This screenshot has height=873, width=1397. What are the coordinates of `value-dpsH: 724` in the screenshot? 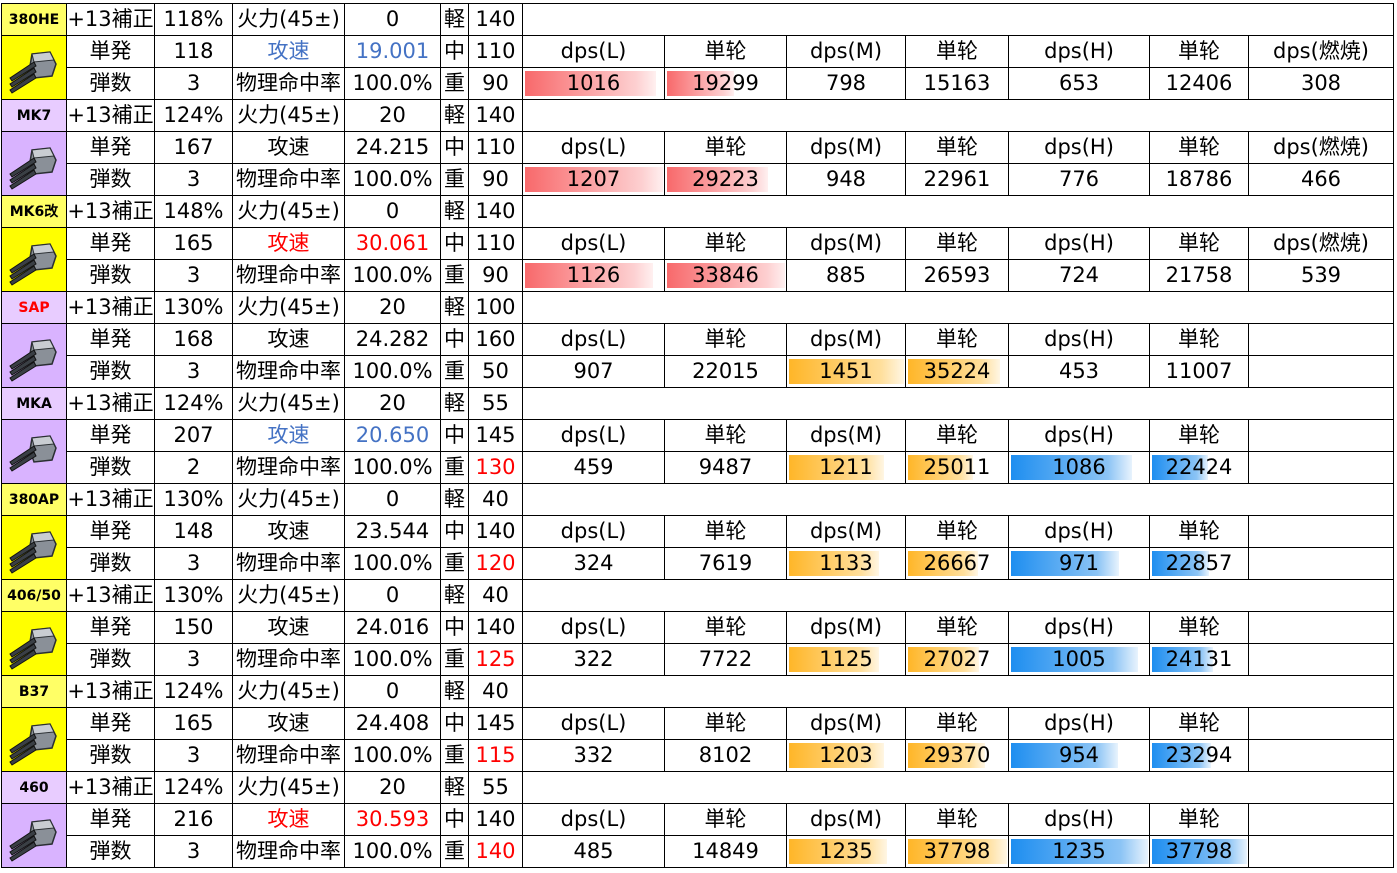 It's located at (1079, 276).